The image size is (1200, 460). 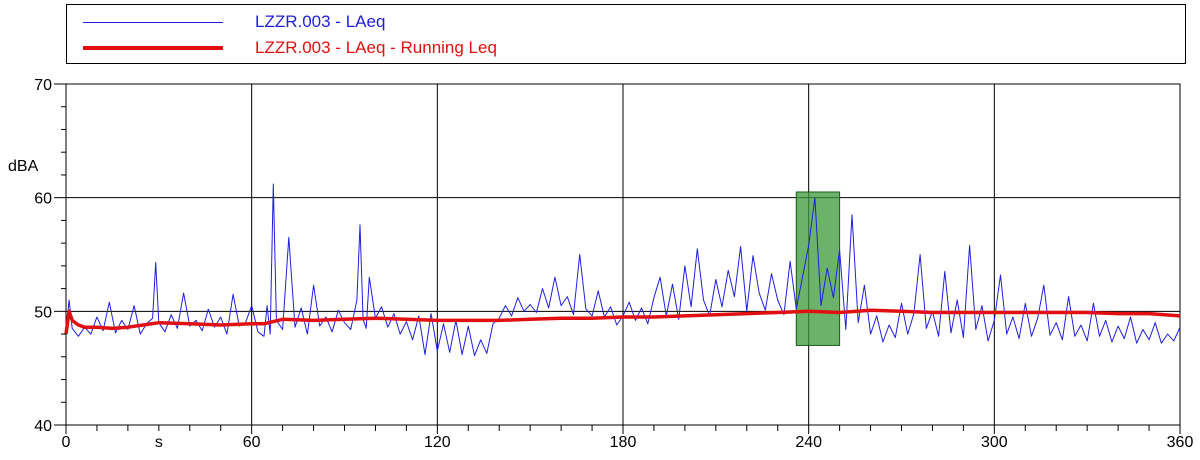 I want to click on x-tick-label: 60, so click(x=252, y=442).